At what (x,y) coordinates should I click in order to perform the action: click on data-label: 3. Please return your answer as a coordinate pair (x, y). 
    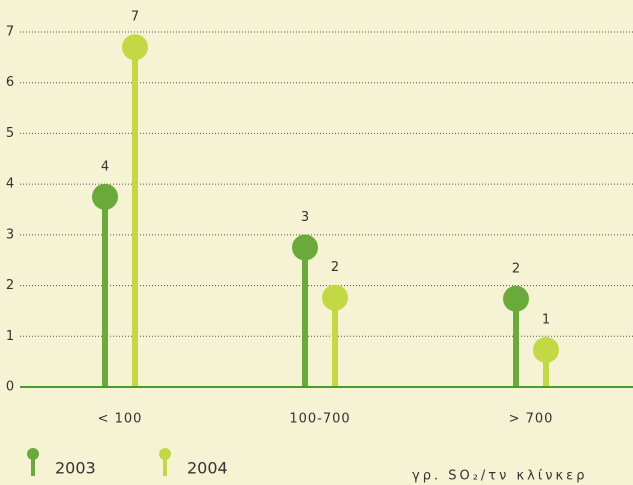
    Looking at the image, I should click on (305, 217).